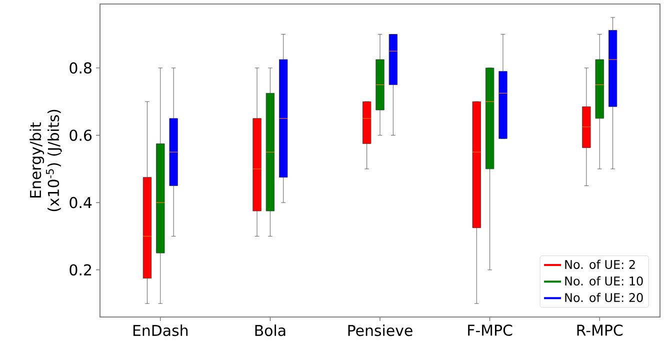 This screenshot has width=664, height=345. I want to click on legend-label: No. of UE: 10, so click(604, 281).